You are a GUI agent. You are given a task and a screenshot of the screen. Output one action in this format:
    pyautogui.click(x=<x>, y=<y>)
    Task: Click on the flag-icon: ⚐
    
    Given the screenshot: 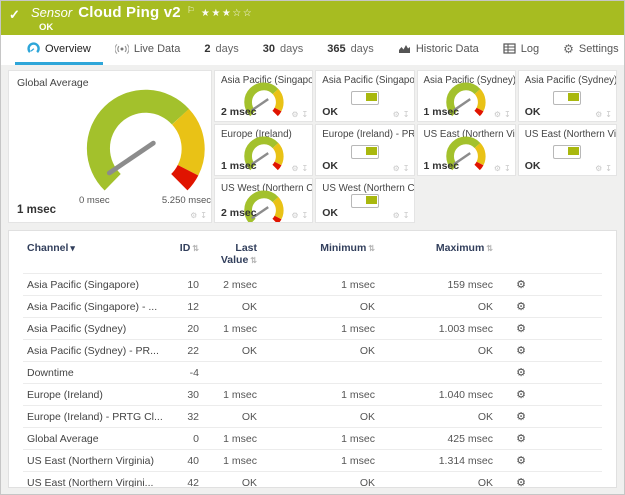 What is the action you would take?
    pyautogui.click(x=190, y=10)
    